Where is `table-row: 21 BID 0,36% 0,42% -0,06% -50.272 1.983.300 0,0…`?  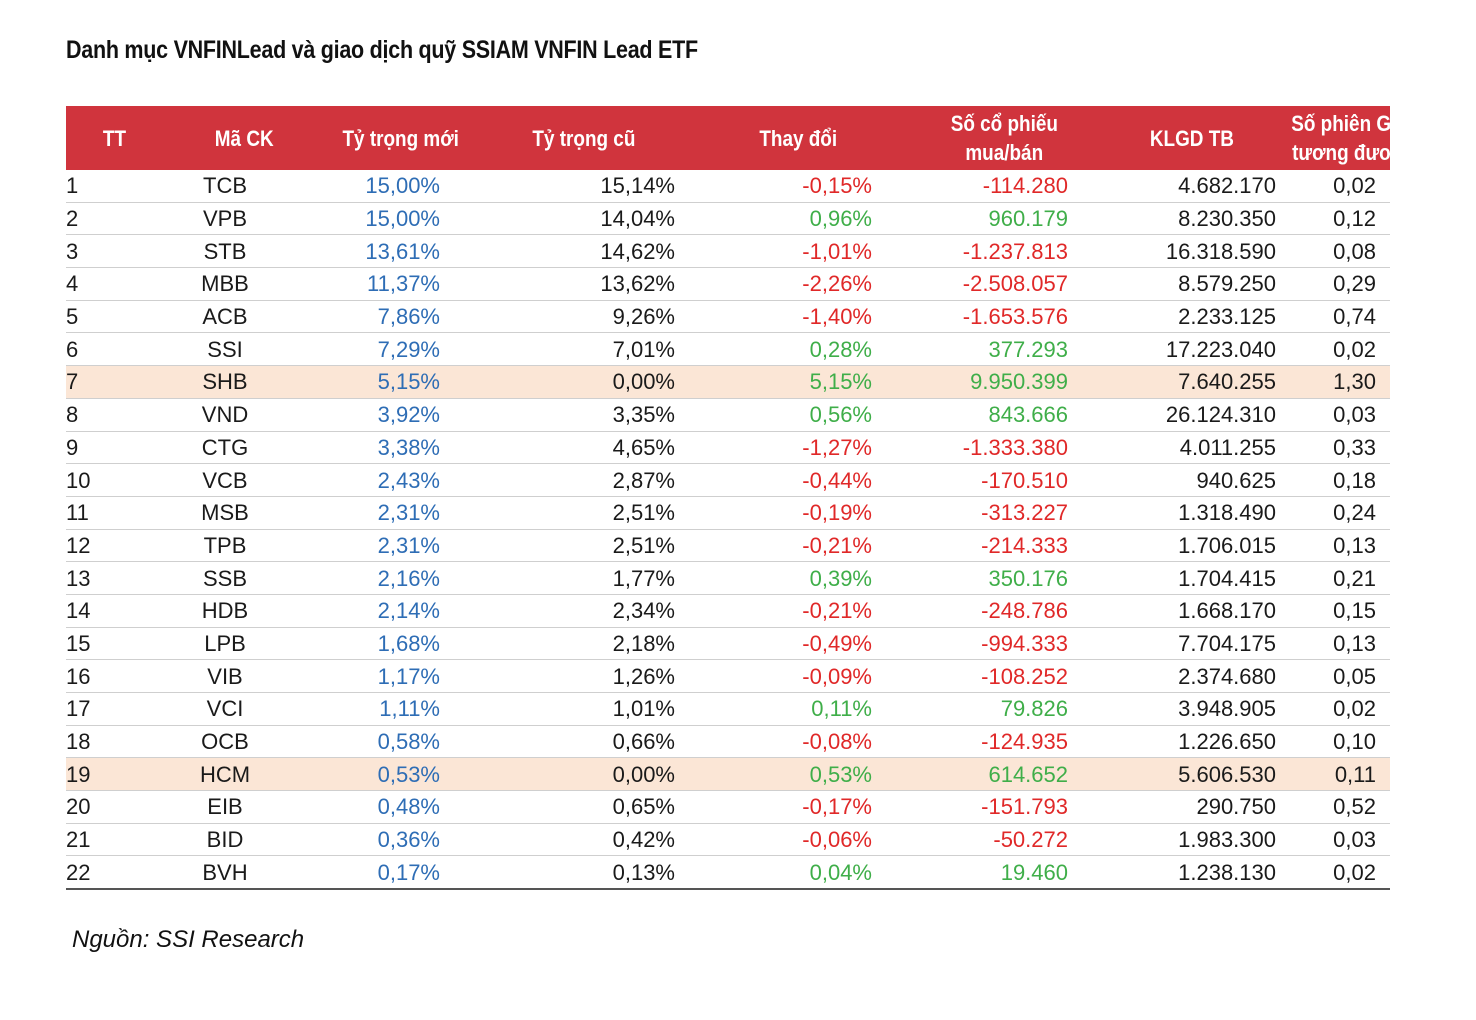 table-row: 21 BID 0,36% 0,42% -0,06% -50.272 1.983.300 0,0… is located at coordinates (728, 840).